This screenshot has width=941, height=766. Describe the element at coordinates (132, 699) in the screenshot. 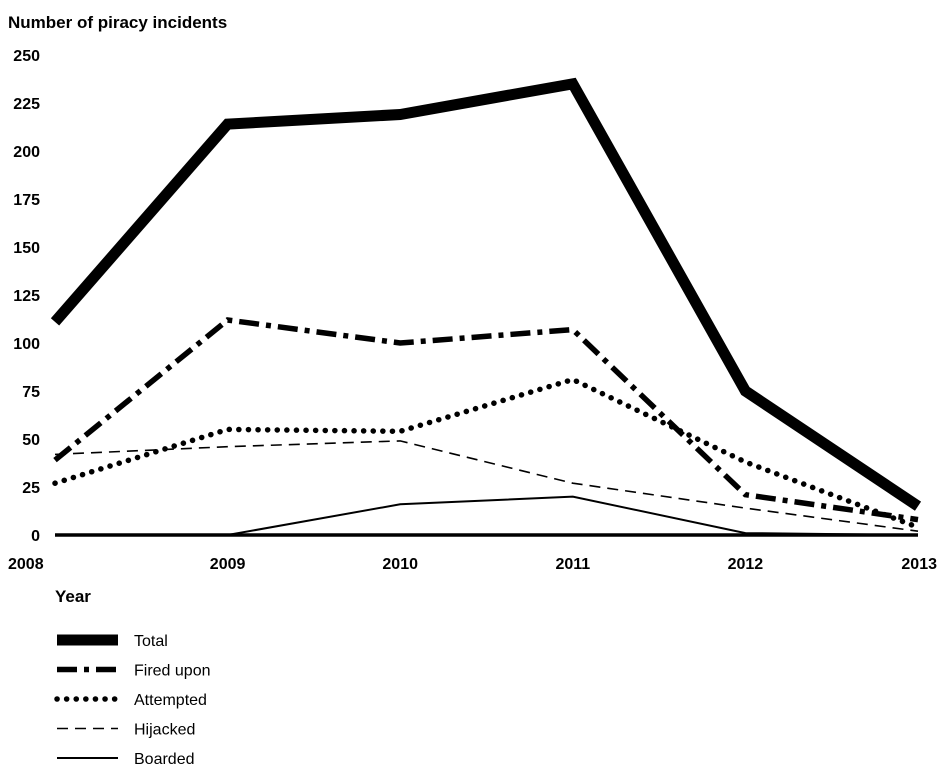

I see `legend: Total Fired upon Attempted Hijacked Boarded` at that location.